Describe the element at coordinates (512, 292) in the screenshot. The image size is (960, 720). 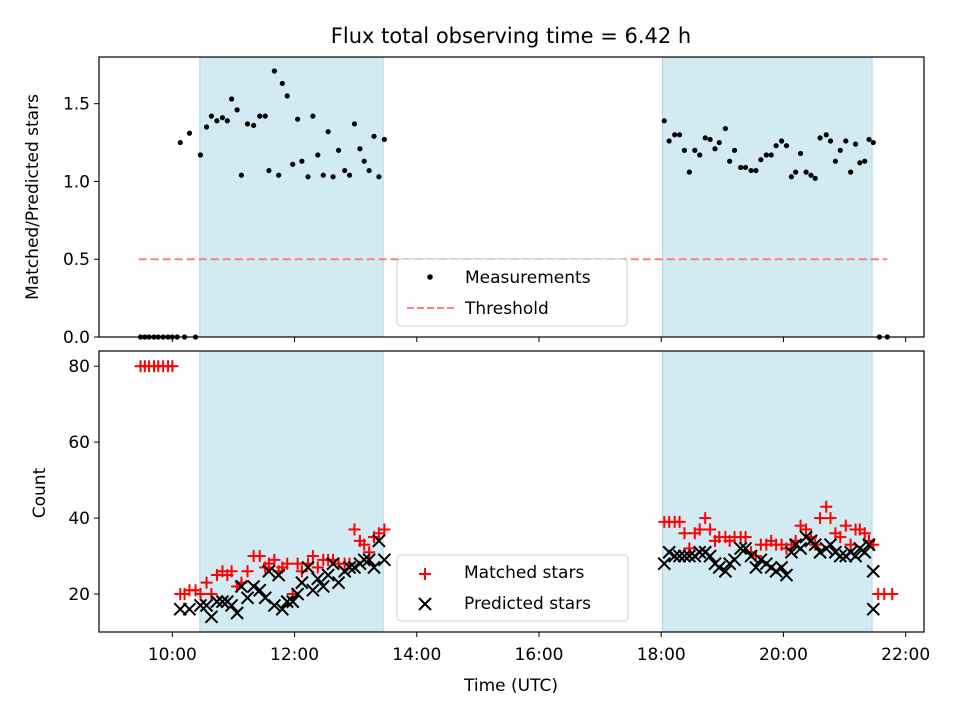
I see `ratio-legend: Measurements Threshold` at that location.